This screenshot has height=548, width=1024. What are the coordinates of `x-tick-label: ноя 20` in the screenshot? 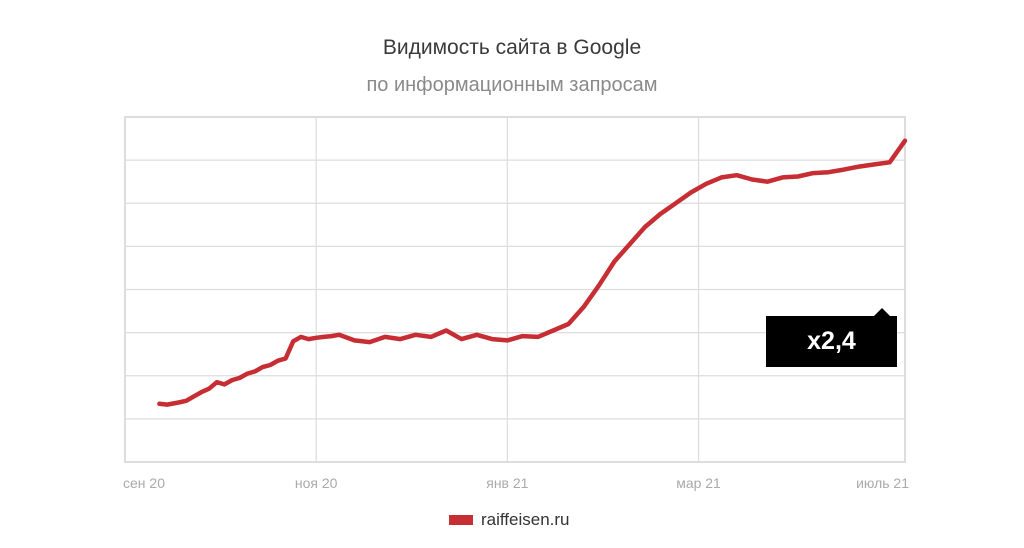 It's located at (316, 483).